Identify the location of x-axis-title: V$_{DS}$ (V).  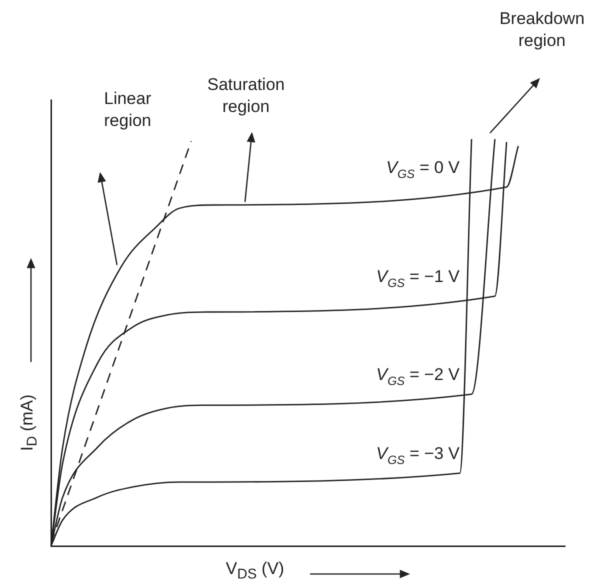
(255, 570).